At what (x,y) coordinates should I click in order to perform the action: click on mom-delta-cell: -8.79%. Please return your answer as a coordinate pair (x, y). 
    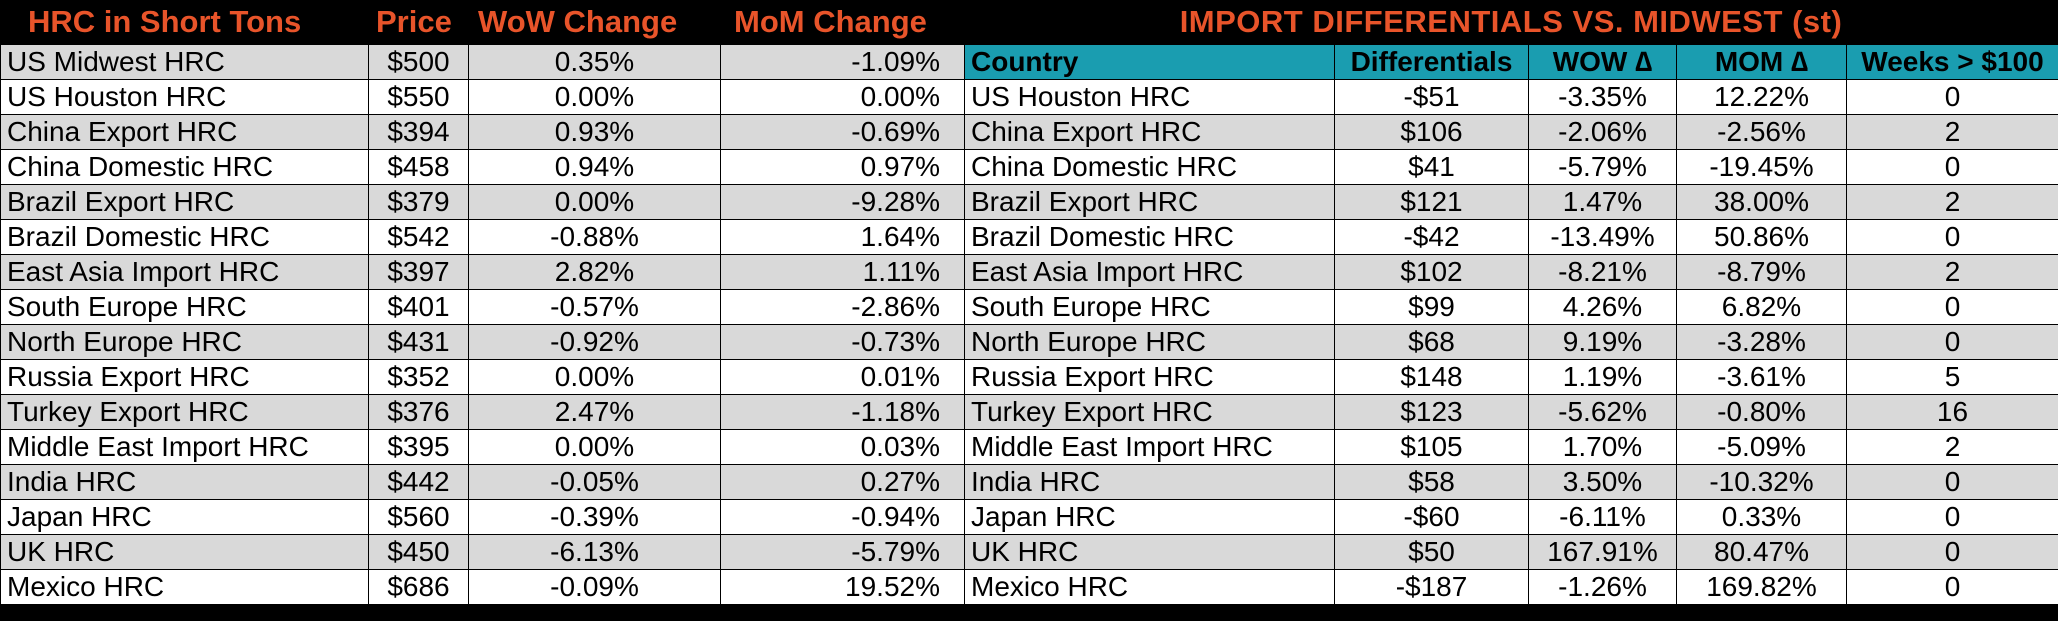
    Looking at the image, I should click on (1761, 272).